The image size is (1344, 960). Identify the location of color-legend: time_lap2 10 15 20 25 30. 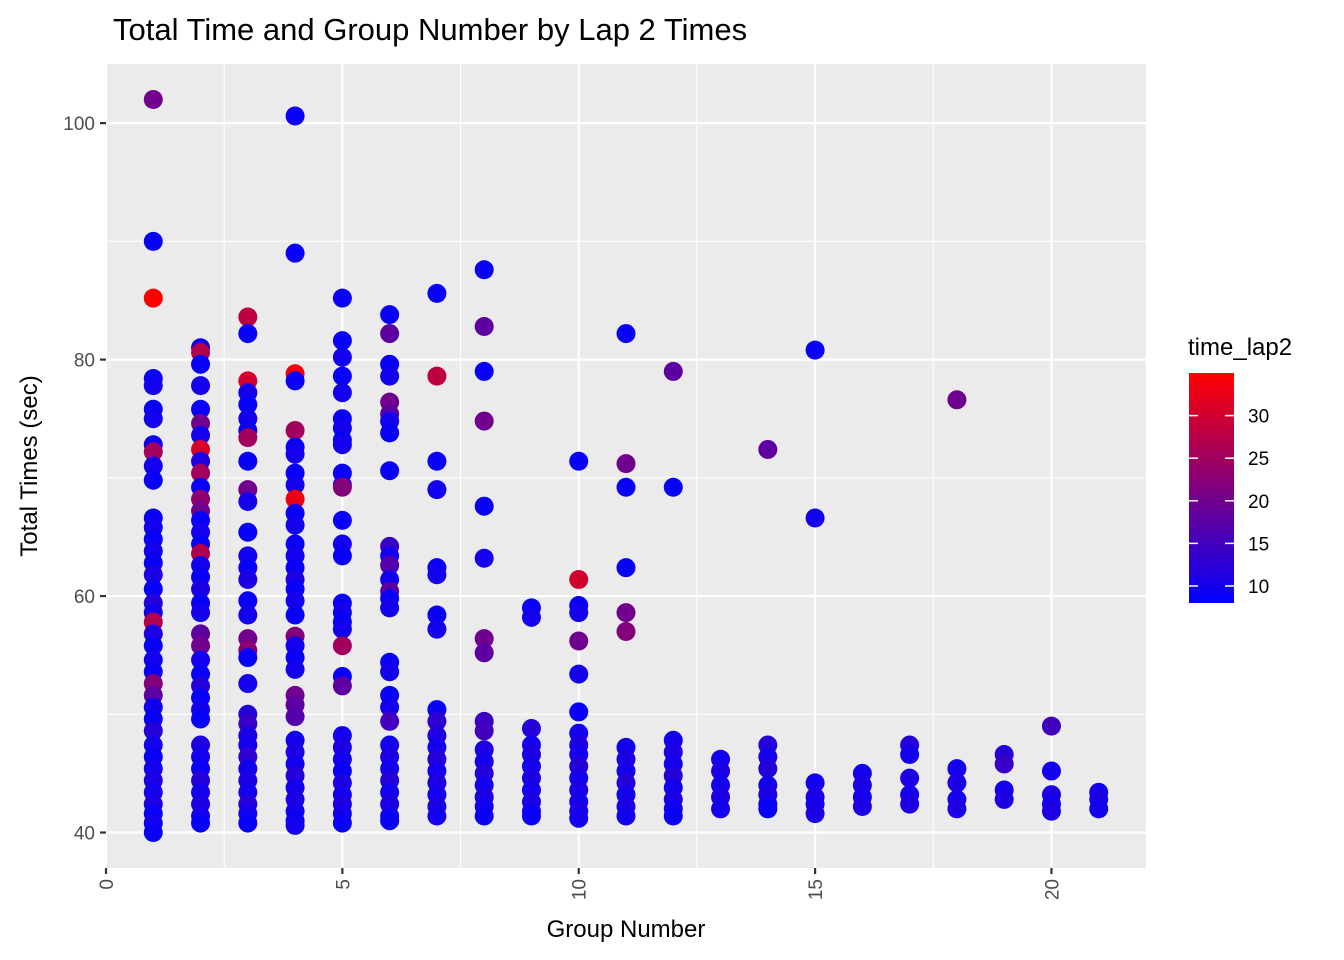
(1240, 468).